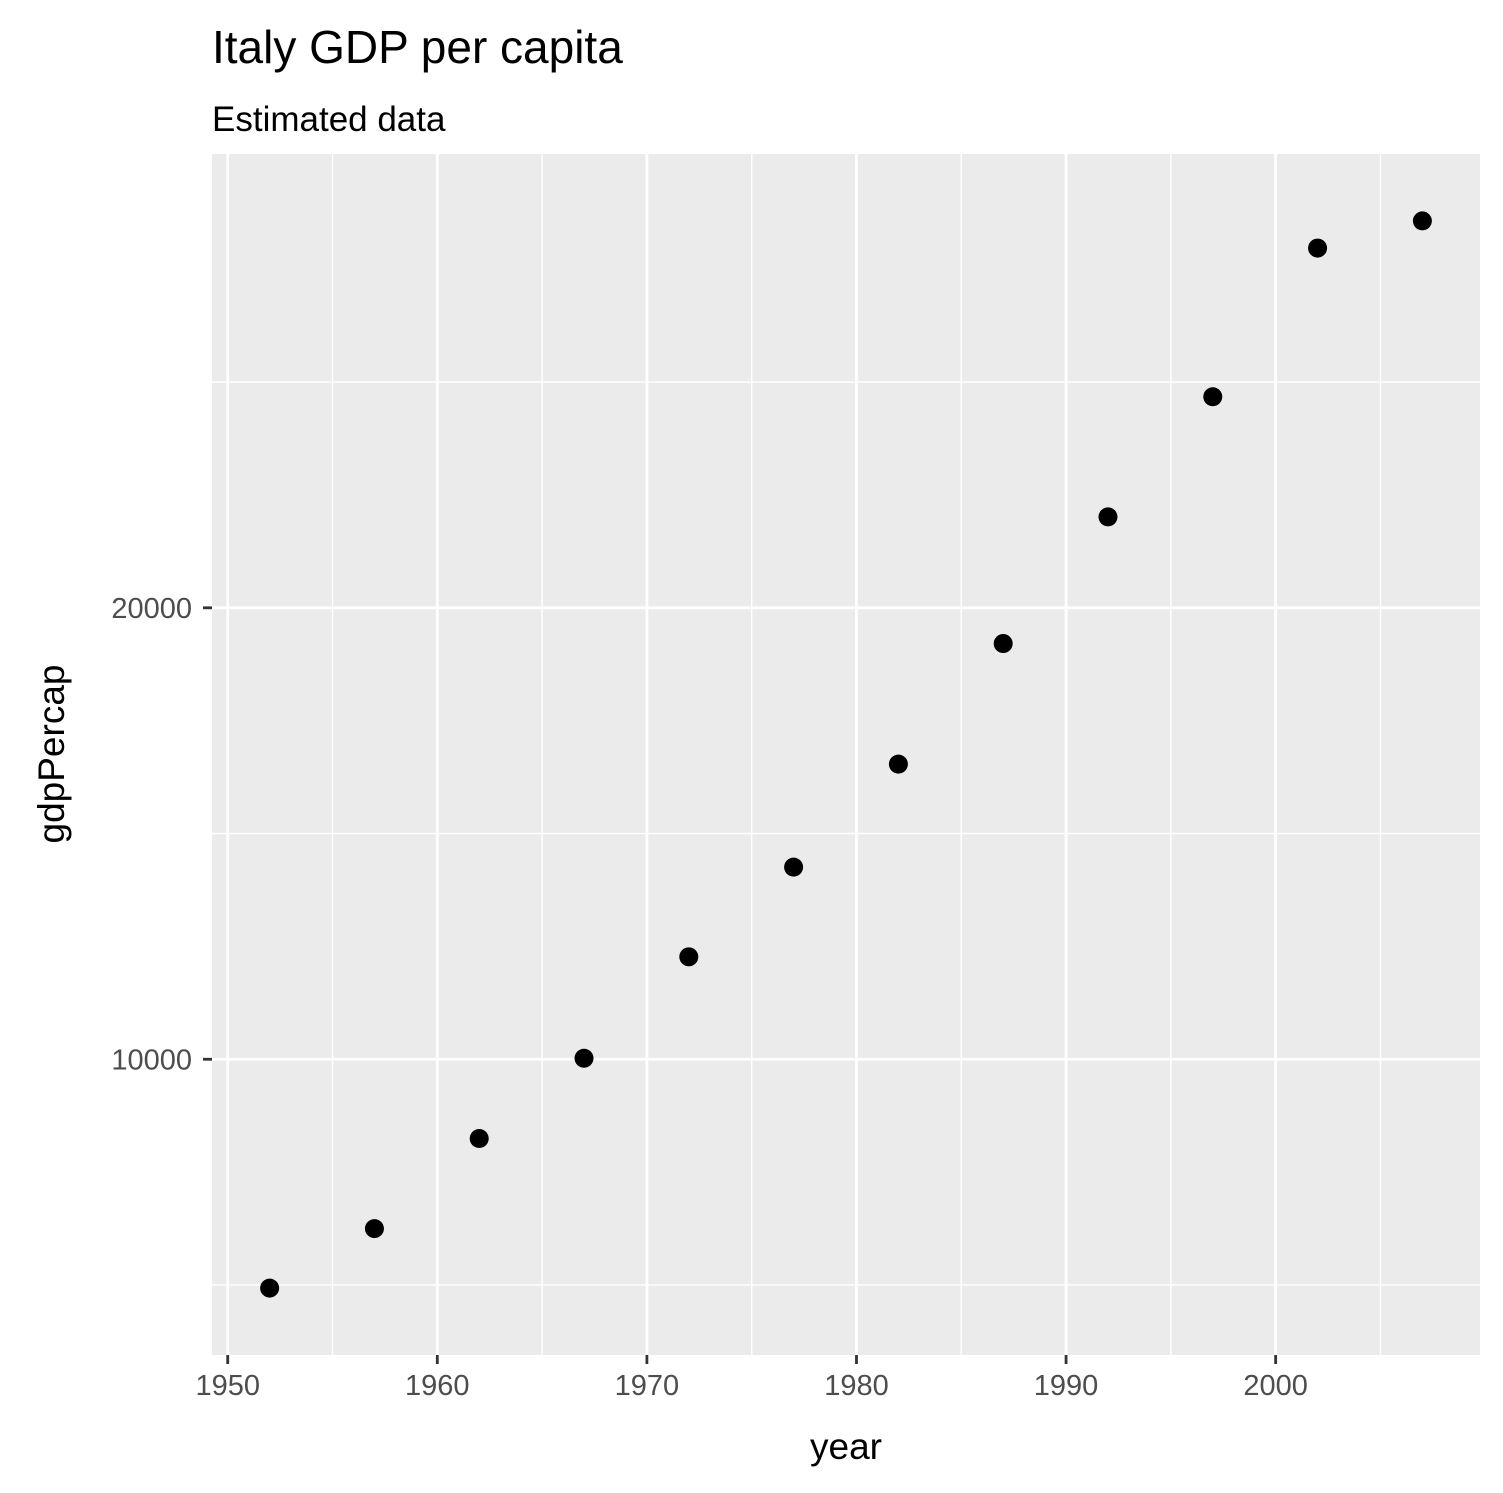 This screenshot has width=1503, height=1493. Describe the element at coordinates (846, 1446) in the screenshot. I see `x-axis-title: year` at that location.